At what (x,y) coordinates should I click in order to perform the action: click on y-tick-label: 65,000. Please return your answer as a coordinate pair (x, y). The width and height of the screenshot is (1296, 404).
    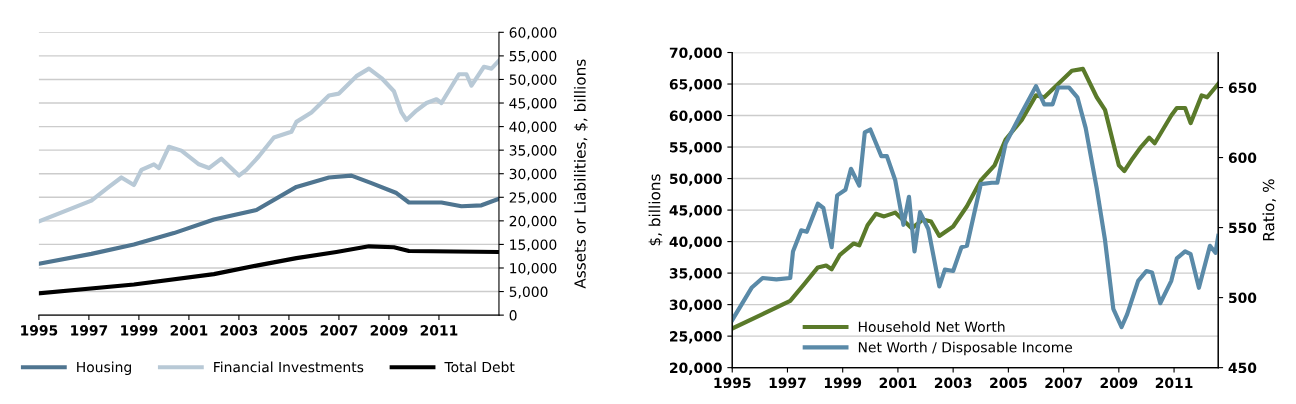
    Looking at the image, I should click on (695, 85).